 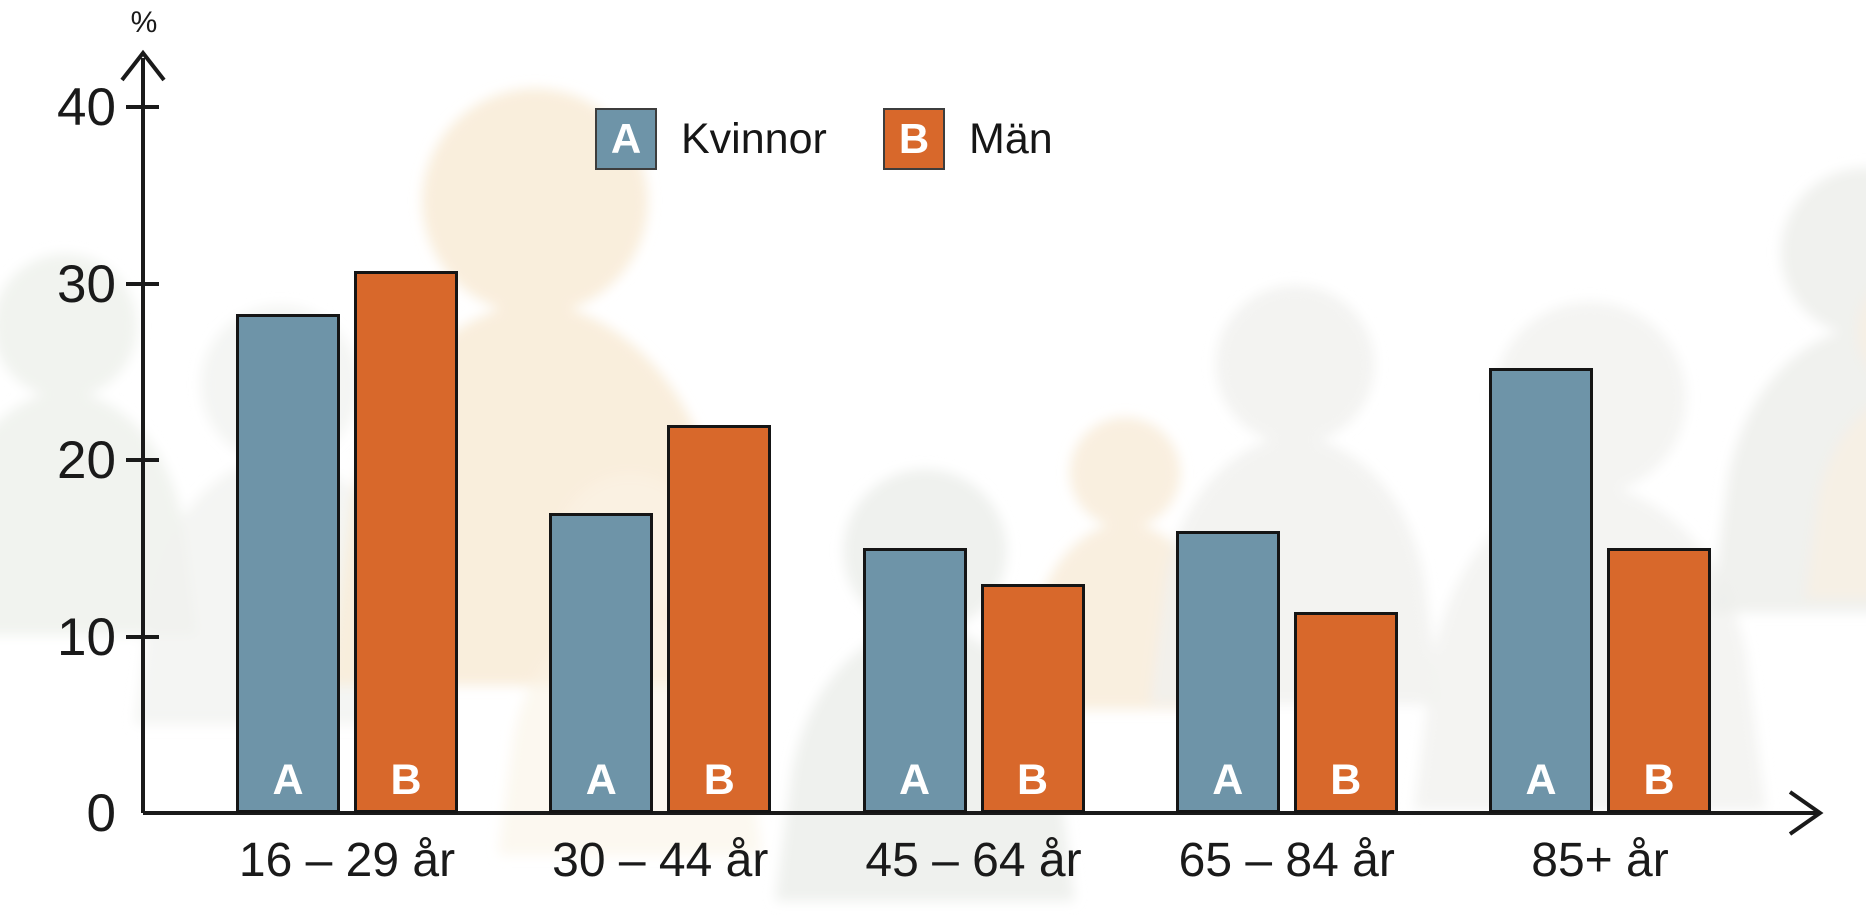 I want to click on x-axis-label: 30 – 44 år, so click(x=660, y=860).